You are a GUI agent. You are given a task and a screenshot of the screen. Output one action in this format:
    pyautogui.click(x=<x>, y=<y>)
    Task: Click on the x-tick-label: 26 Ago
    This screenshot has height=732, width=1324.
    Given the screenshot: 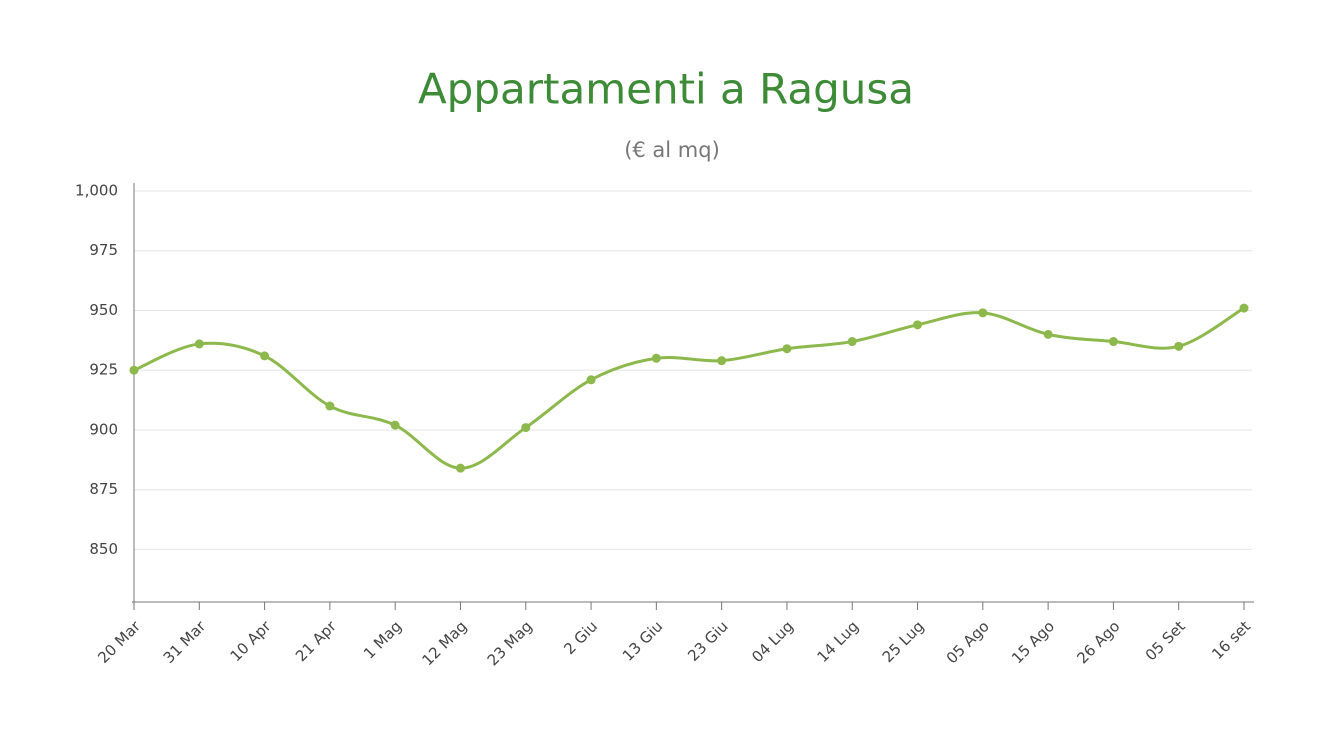 What is the action you would take?
    pyautogui.click(x=1098, y=642)
    